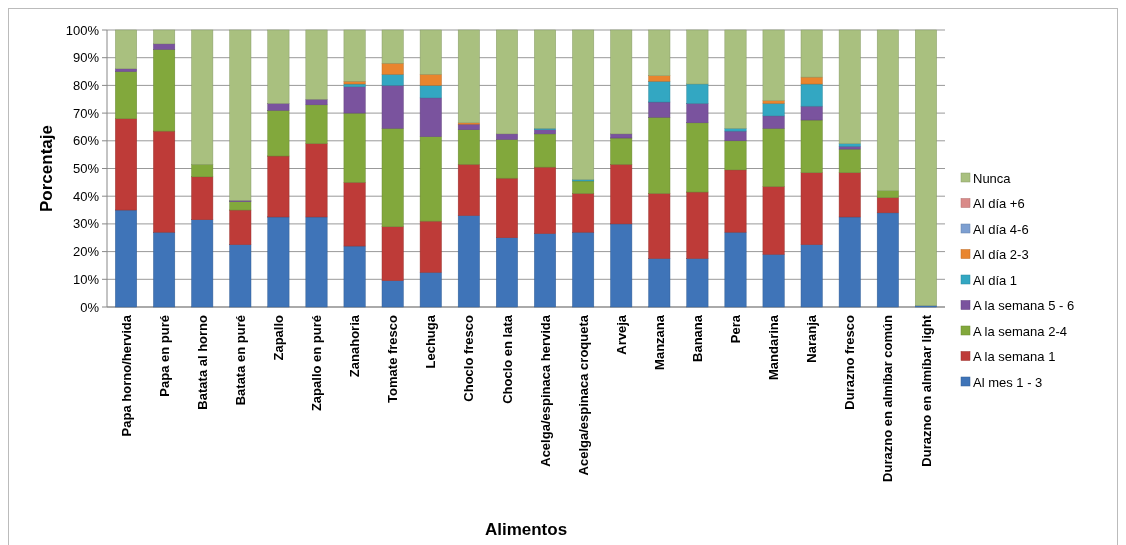 The height and width of the screenshot is (545, 1126). Describe the element at coordinates (46, 168) in the screenshot. I see `y-axis-title: Porcentaje` at that location.